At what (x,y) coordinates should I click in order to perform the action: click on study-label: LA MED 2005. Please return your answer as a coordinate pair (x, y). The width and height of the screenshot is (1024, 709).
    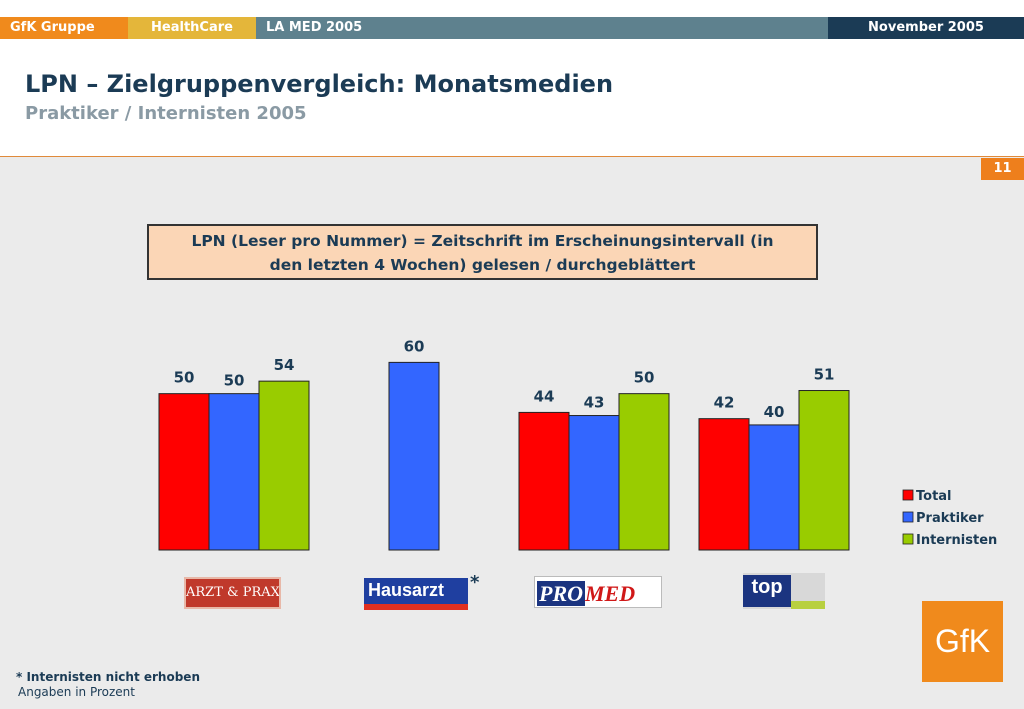
    Looking at the image, I should click on (542, 28).